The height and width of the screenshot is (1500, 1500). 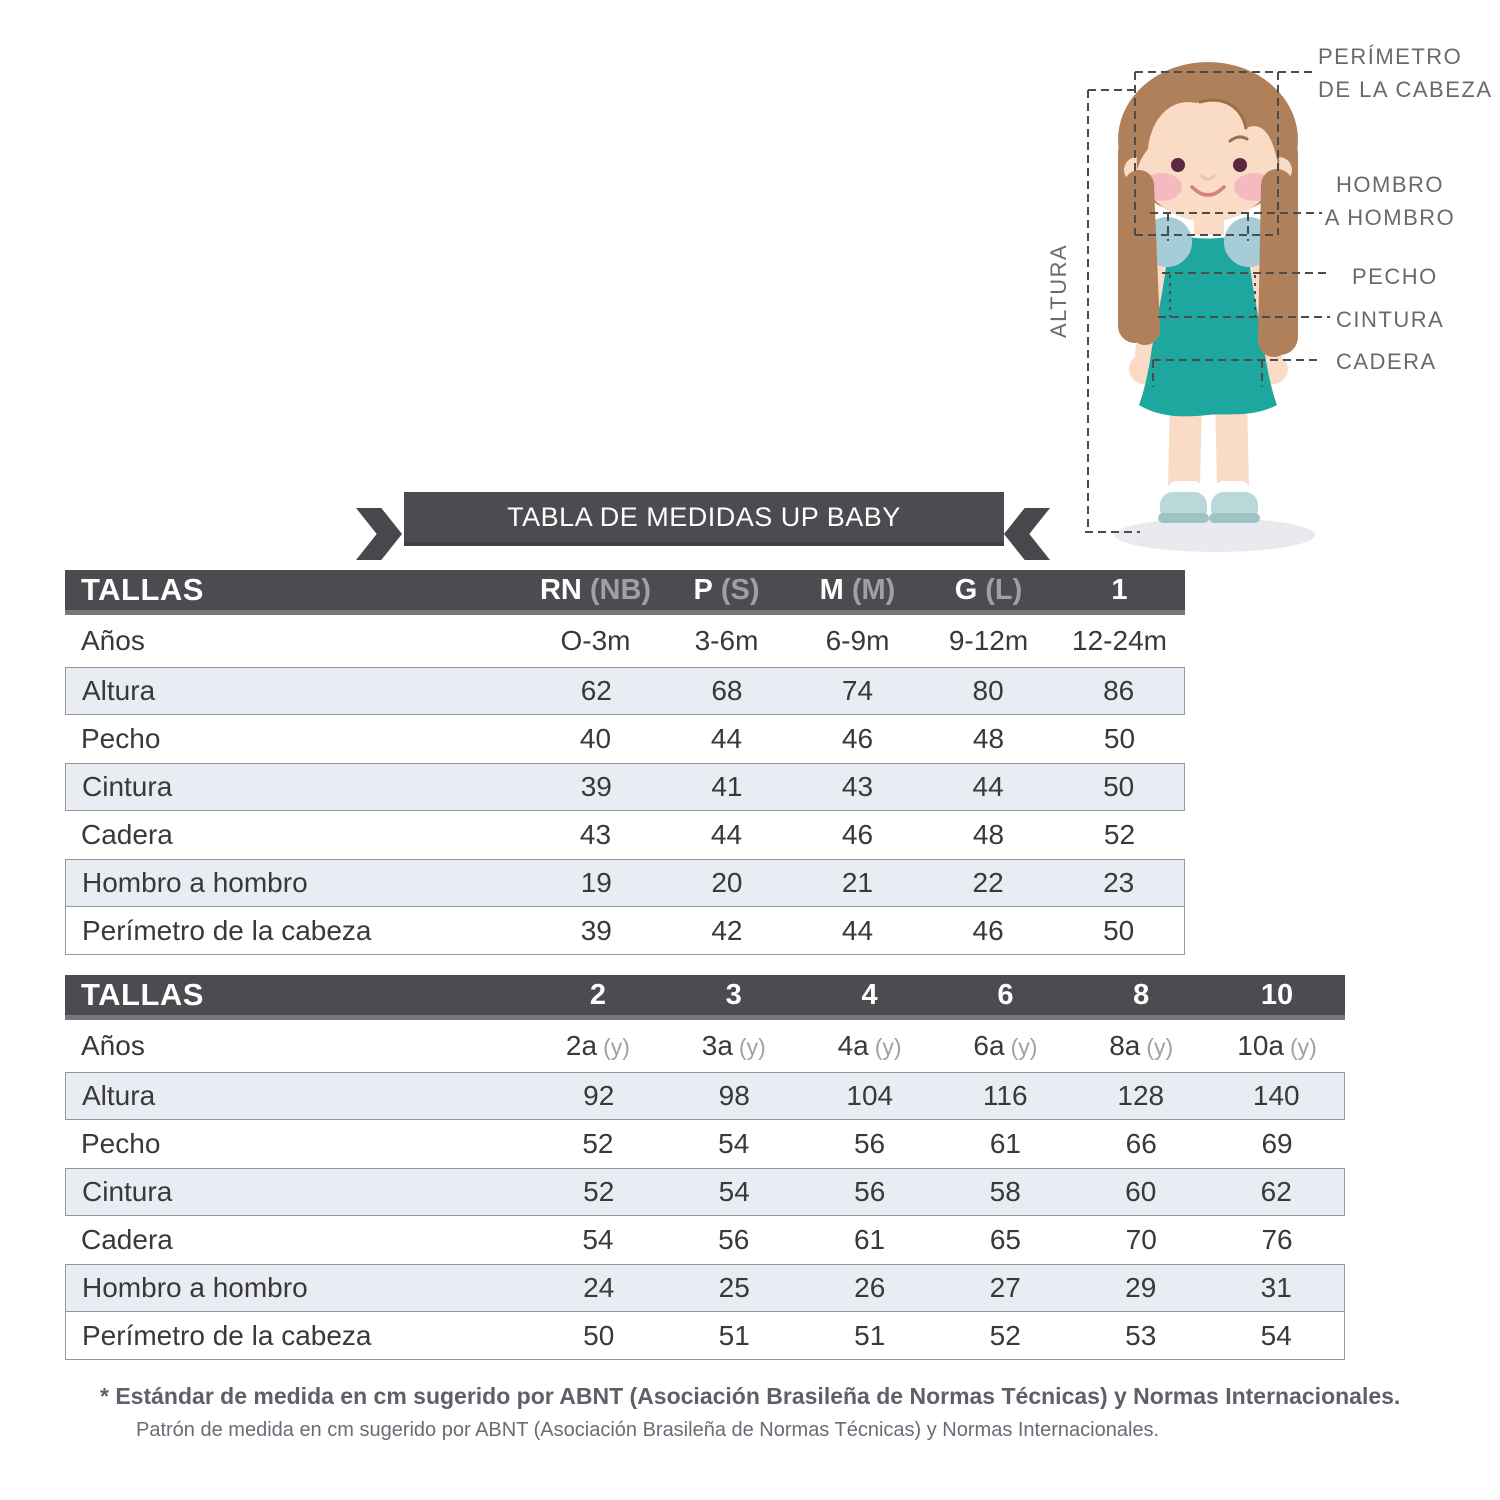 I want to click on cell: 51, so click(x=870, y=1336).